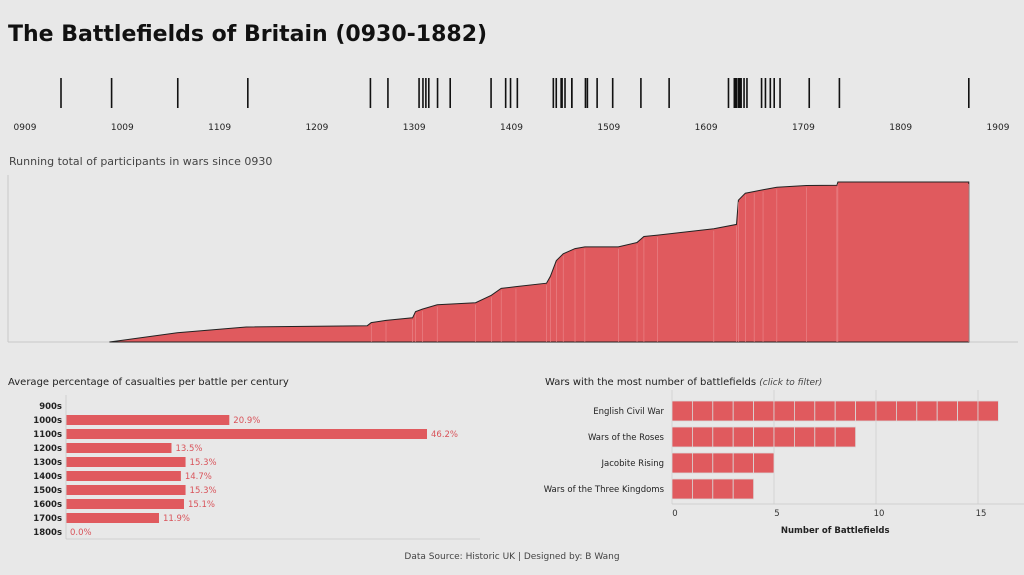  Describe the element at coordinates (835, 530) in the screenshot. I see `wars-x-axis-label: Number of Battlefields` at that location.